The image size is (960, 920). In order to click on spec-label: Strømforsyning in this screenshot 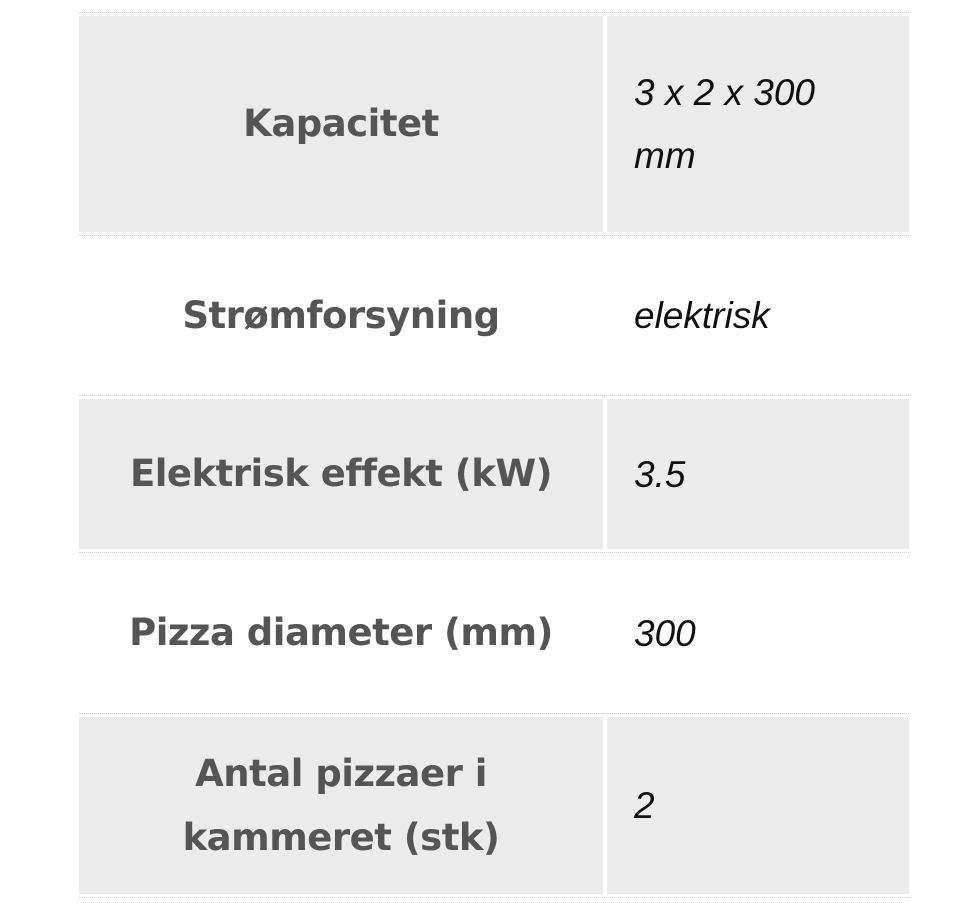, I will do `click(341, 315)`.